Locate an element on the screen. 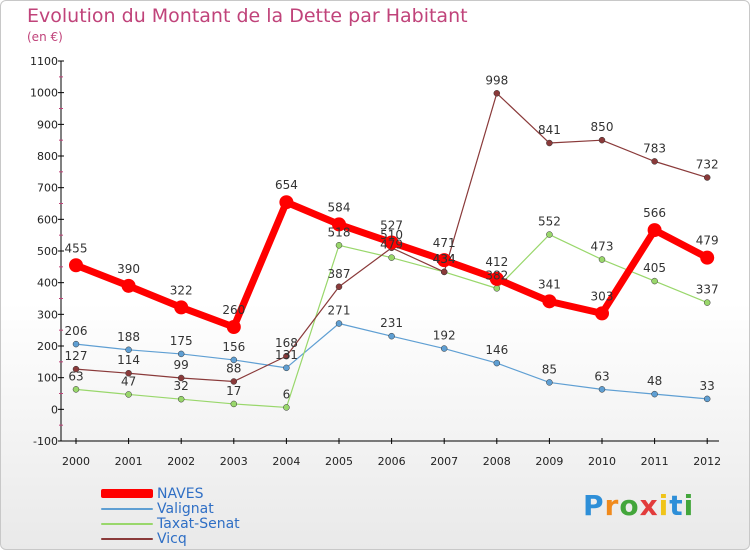 The image size is (750, 550). logo-letter: x is located at coordinates (649, 505).